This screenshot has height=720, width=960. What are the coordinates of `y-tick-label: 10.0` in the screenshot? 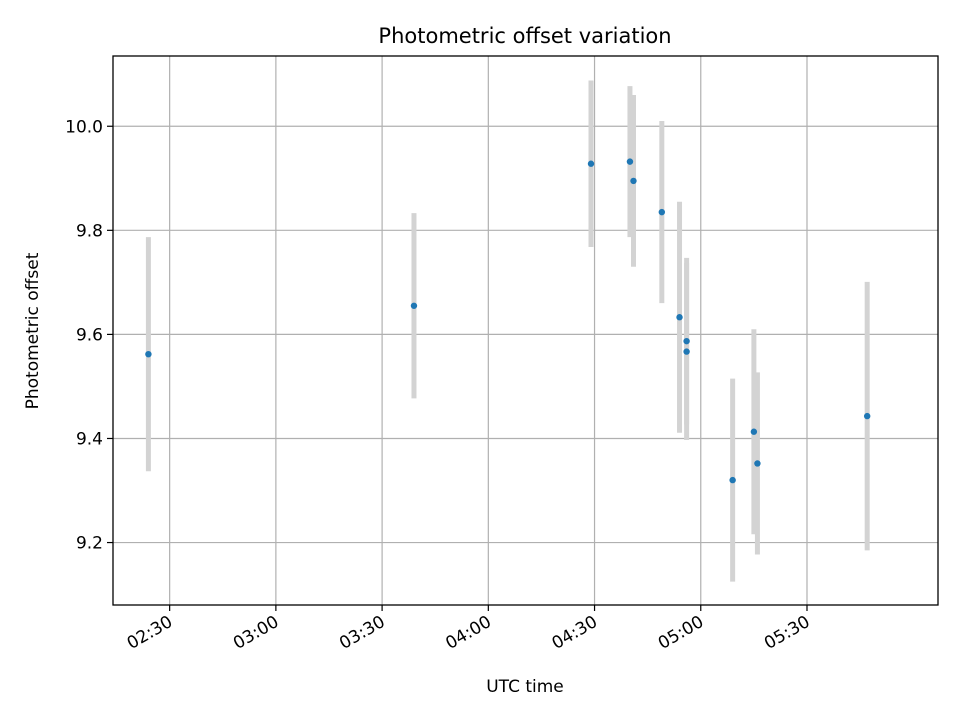 It's located at (84, 127).